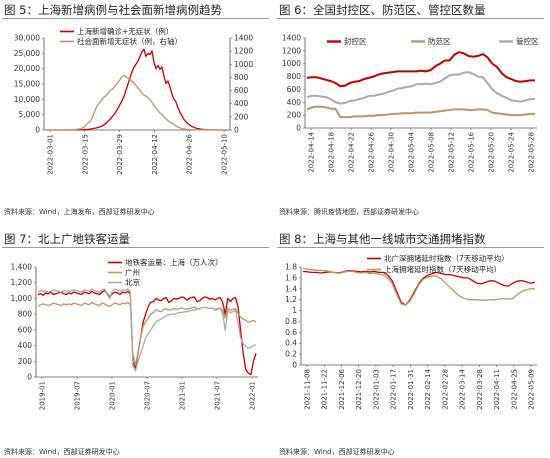 Image resolution: width=550 pixels, height=458 pixels. What do you see at coordinates (410, 18) in the screenshot?
I see `panel-6-divider` at bounding box center [410, 18].